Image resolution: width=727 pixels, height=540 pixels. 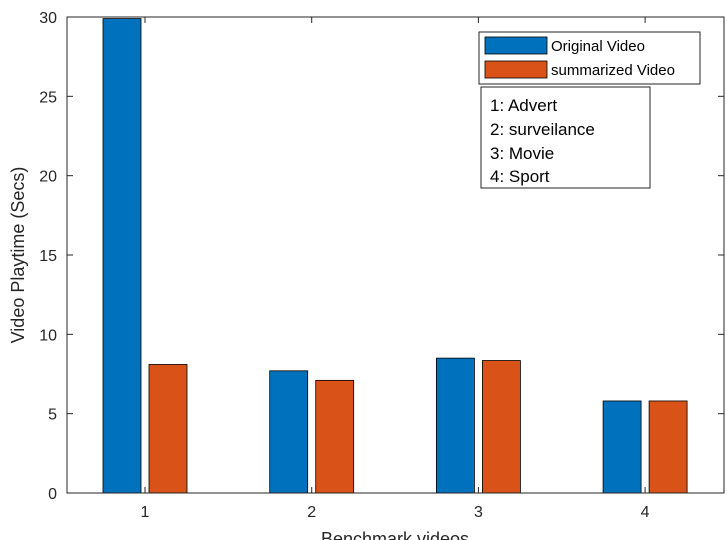 I want to click on annotation-line-1: 1: Advert, so click(x=523, y=105).